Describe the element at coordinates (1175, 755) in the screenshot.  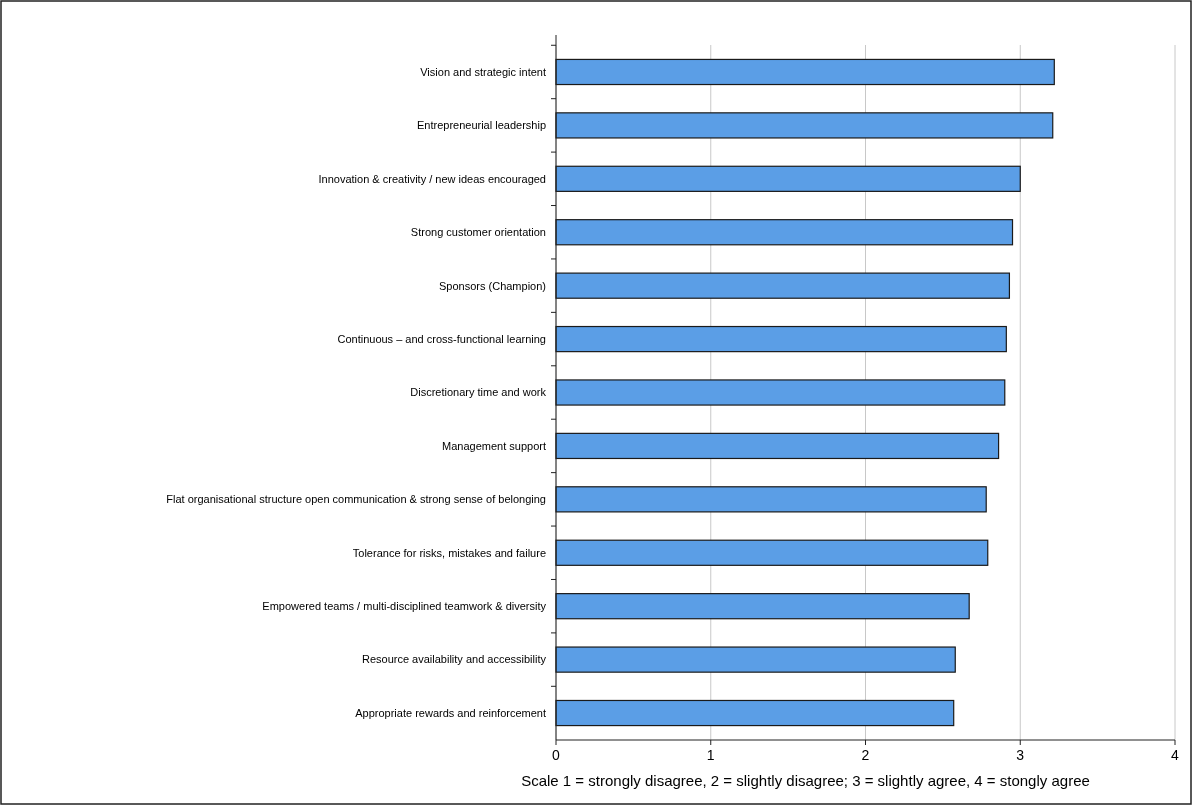
I see `x-tick-label: 4` at that location.